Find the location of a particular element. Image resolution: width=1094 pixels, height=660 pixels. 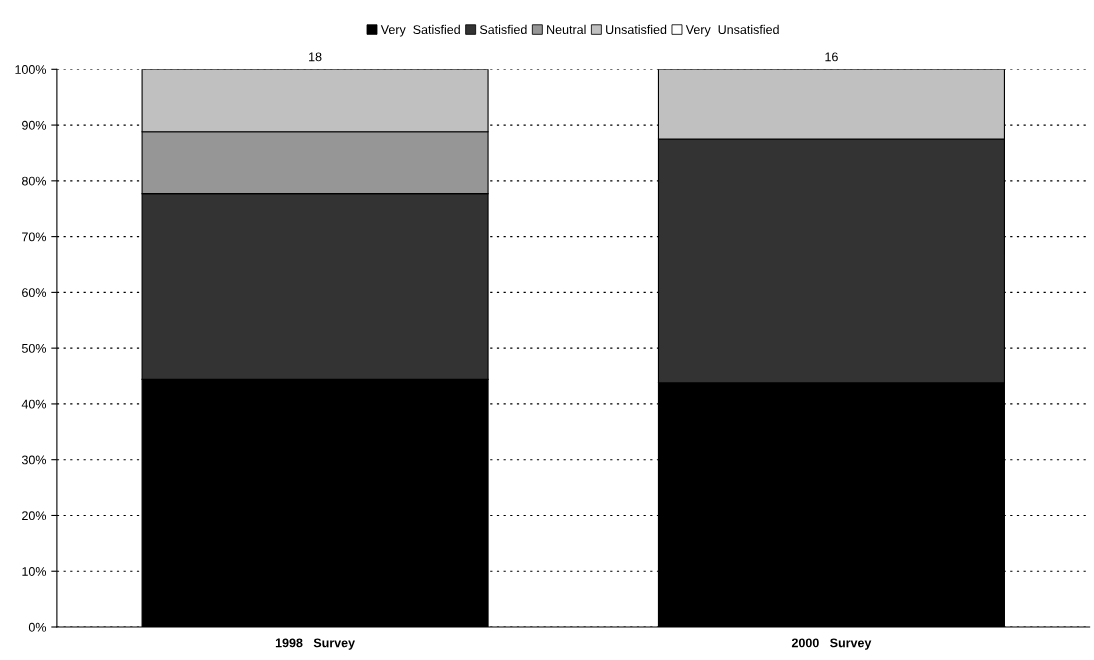

y-tick-label: 60% is located at coordinates (34, 293).